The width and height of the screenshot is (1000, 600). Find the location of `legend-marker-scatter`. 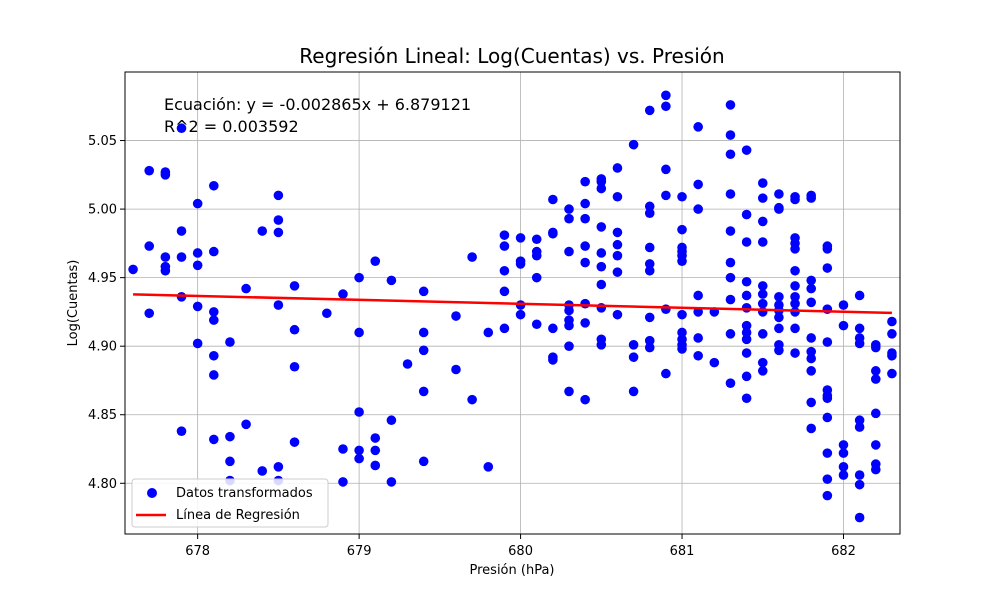

legend-marker-scatter is located at coordinates (152, 493).